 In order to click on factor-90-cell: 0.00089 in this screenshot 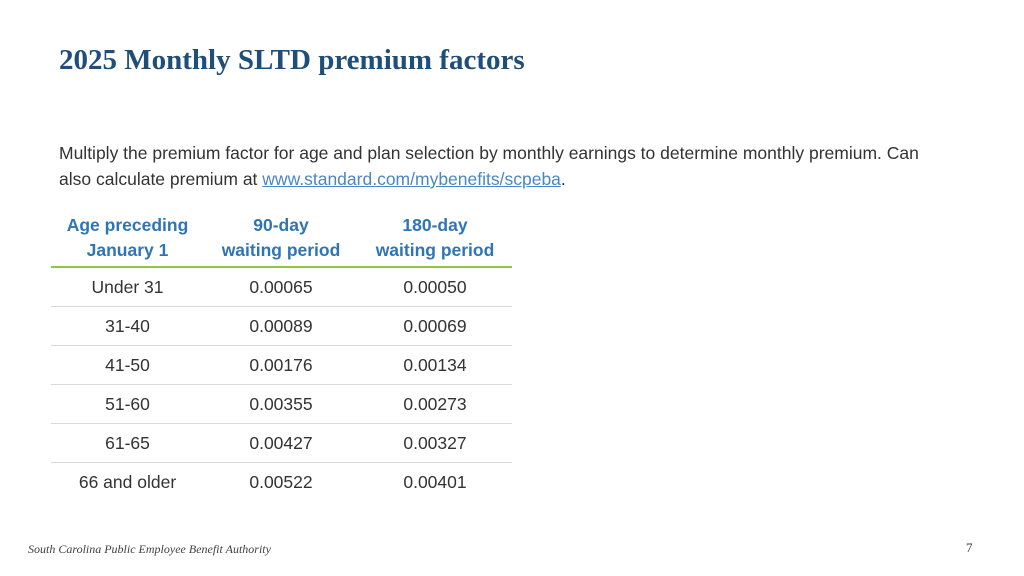, I will do `click(281, 325)`.